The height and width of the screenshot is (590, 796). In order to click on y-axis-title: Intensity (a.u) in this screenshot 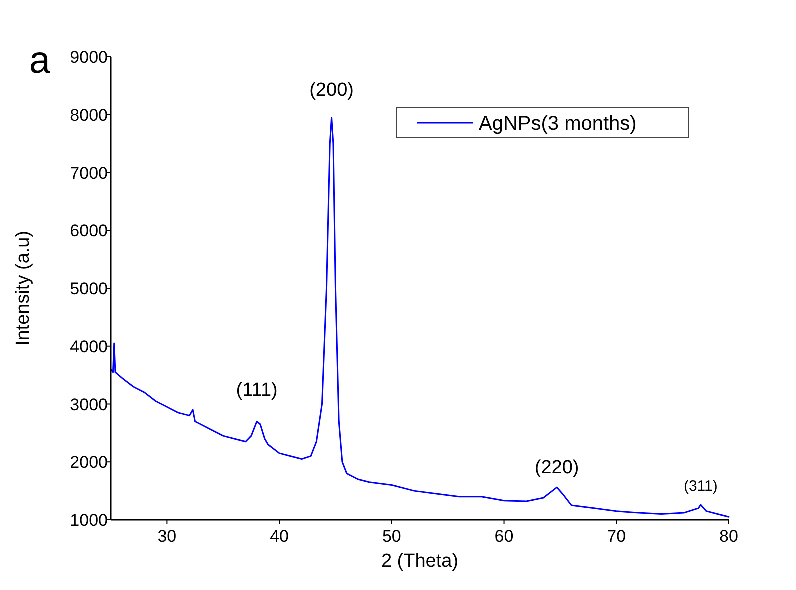, I will do `click(23, 288)`.